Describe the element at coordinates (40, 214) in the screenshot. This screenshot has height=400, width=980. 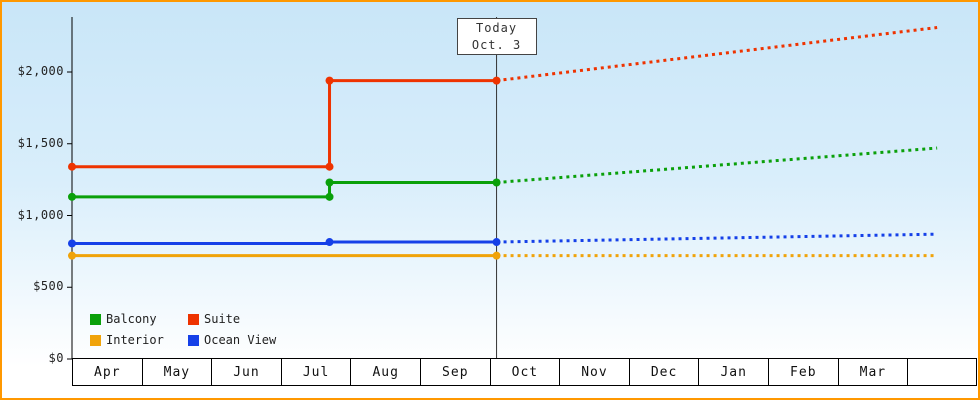
I see `y-tick-label: $1,000` at that location.